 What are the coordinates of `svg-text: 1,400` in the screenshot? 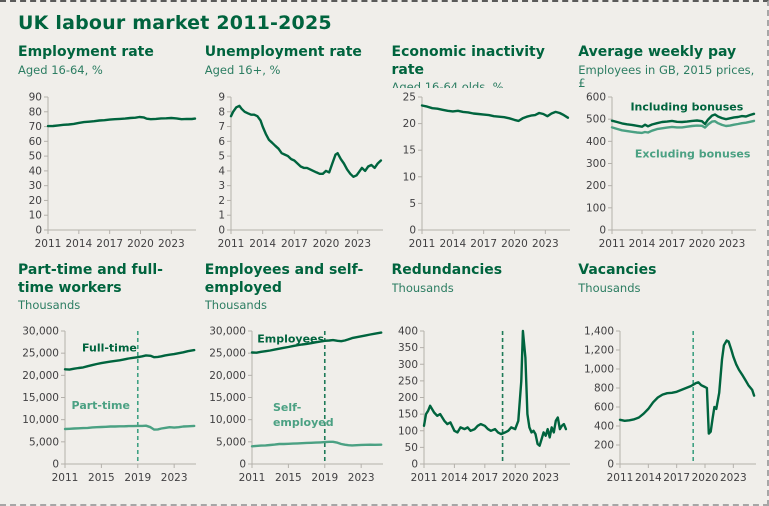 It's located at (599, 332).